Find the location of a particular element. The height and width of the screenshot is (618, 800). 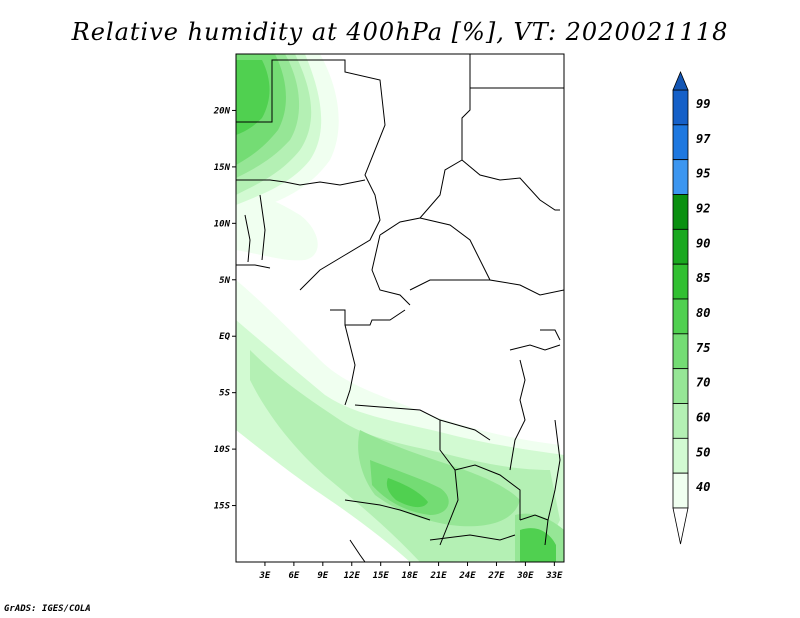

colorbar-label: 99 is located at coordinates (703, 104).